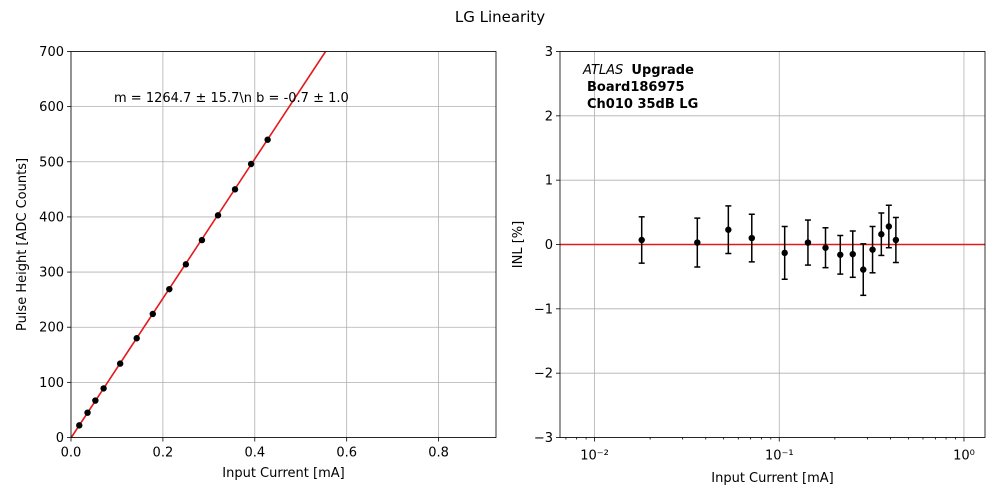 This screenshot has width=1000, height=500. What do you see at coordinates (964, 456) in the screenshot?
I see `right-x-tick-label: 10⁰` at bounding box center [964, 456].